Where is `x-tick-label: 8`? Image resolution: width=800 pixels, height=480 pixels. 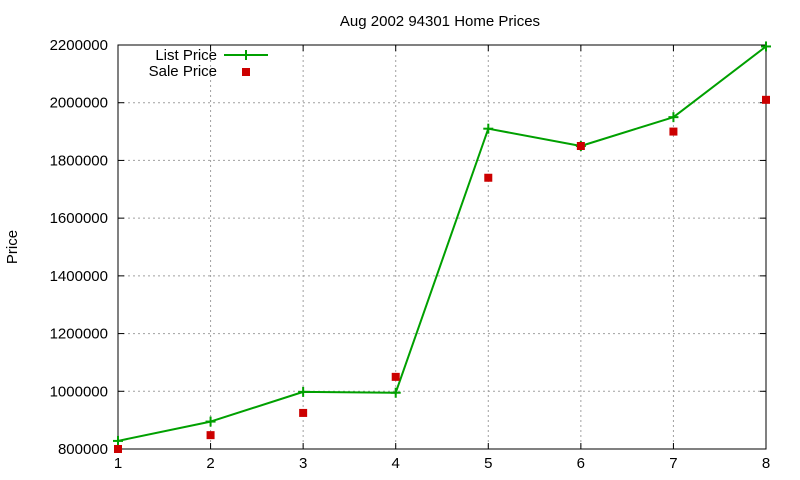 x-tick-label: 8 is located at coordinates (766, 463).